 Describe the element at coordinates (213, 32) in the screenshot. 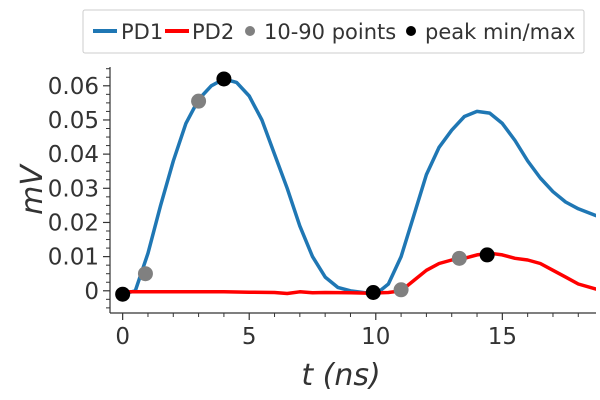

I see `legend-label: PD2` at that location.